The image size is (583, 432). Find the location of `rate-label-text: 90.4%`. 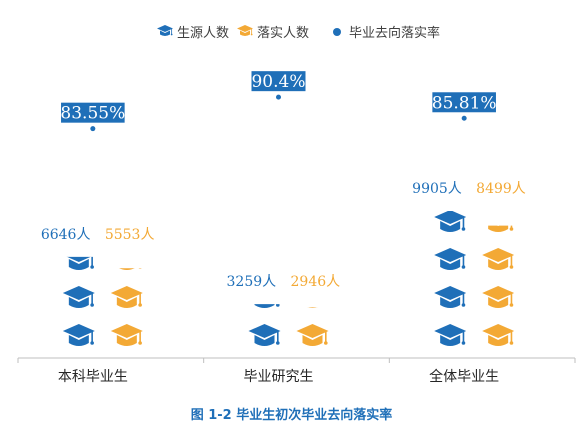

rate-label-text: 90.4% is located at coordinates (278, 82).